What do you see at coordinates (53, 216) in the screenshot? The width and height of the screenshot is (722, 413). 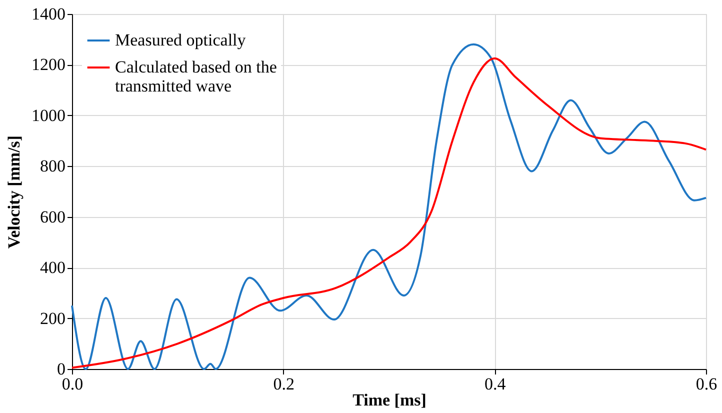 I see `y-tick-label: 600` at bounding box center [53, 216].